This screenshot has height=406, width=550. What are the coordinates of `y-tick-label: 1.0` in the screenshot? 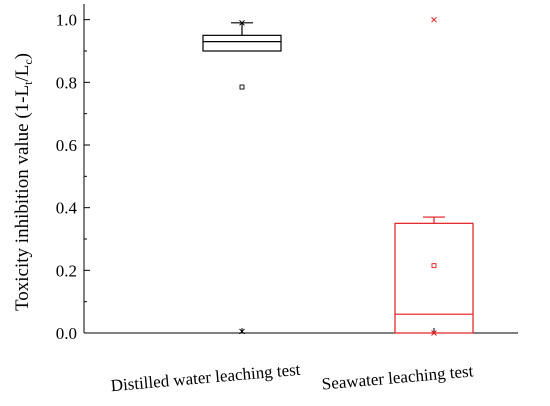 It's located at (66, 20).